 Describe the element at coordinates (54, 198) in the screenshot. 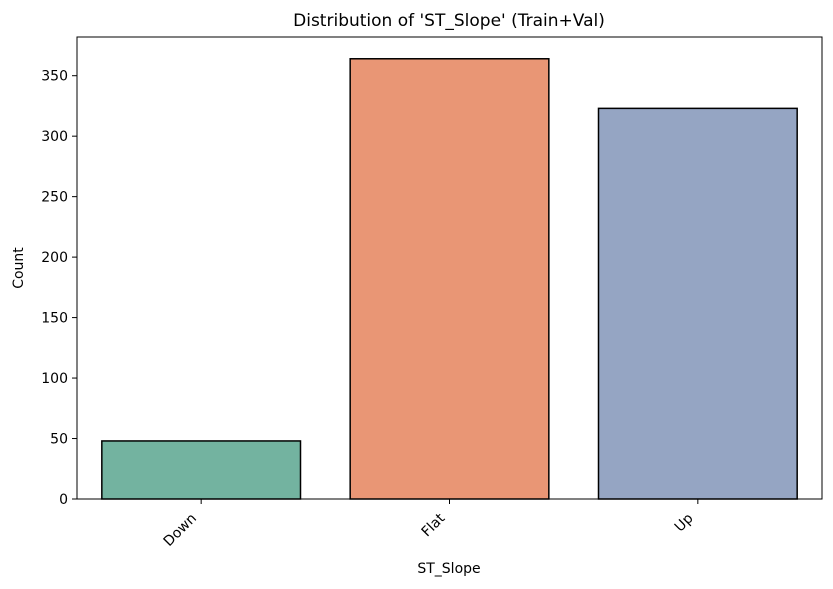

I see `y-tick-label: 250` at that location.